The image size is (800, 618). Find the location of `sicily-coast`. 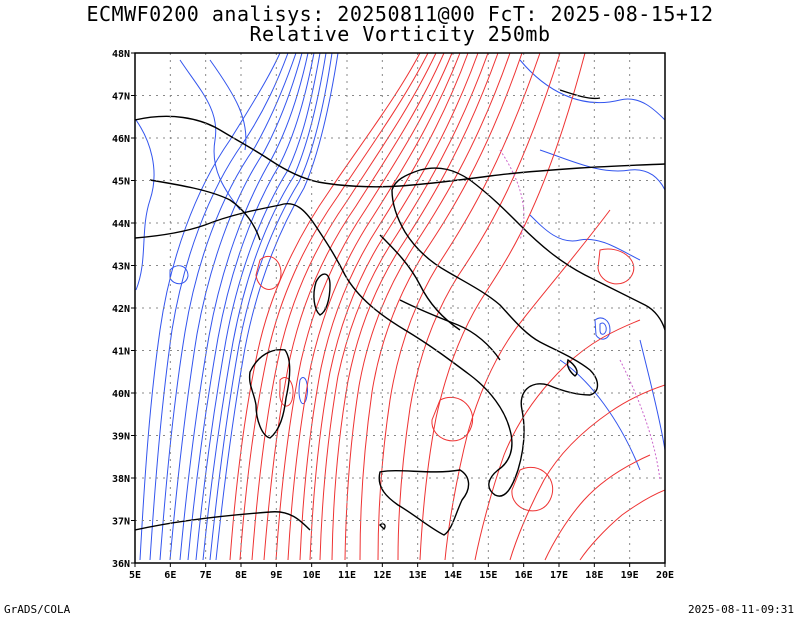

sicily-coast is located at coordinates (424, 502).